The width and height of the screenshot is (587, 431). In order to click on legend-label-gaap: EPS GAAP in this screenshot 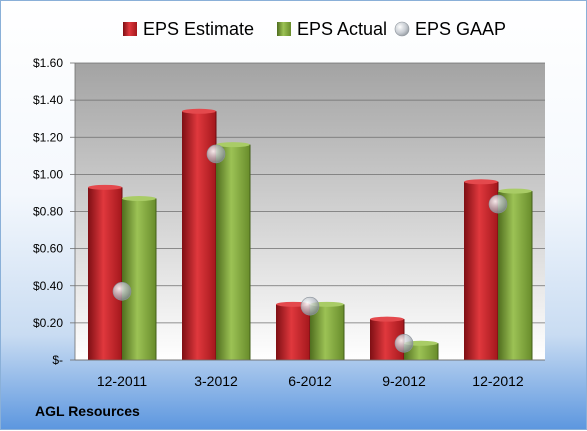, I will do `click(460, 29)`.